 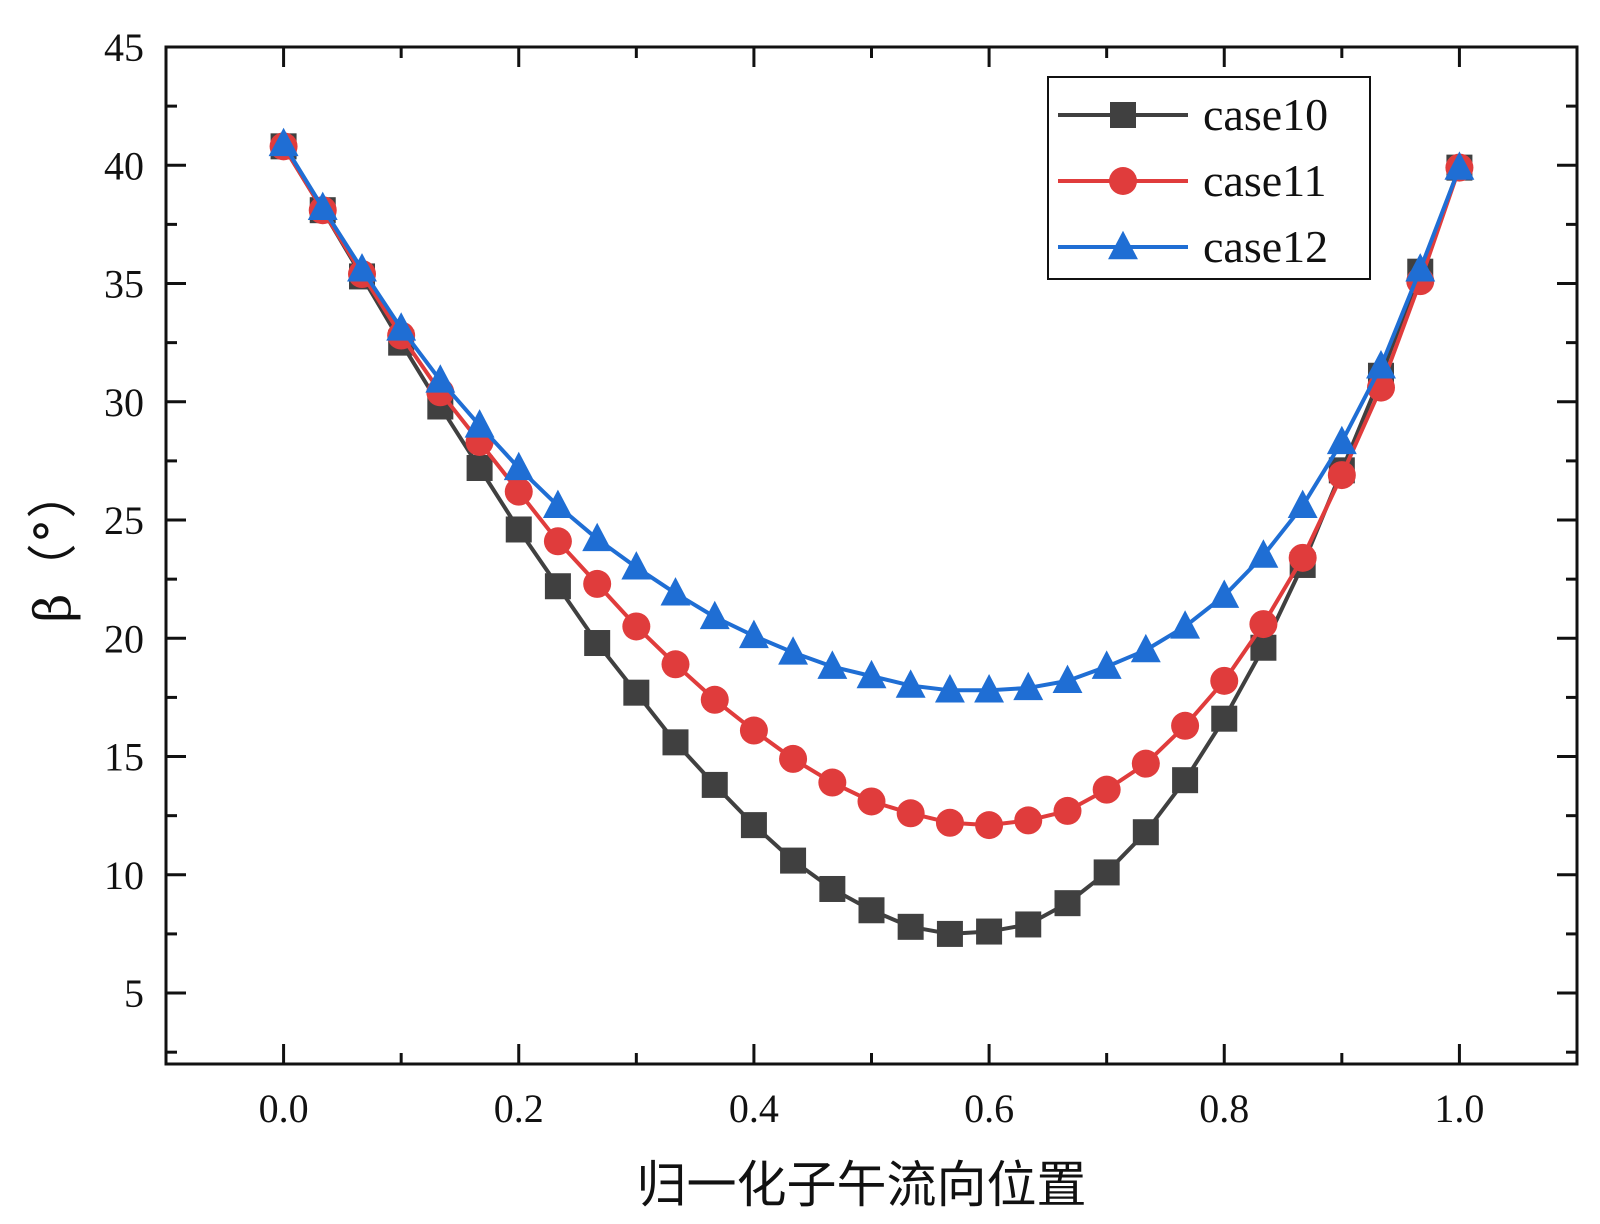 I want to click on x-axis-title: 归一化子午流向位置, so click(x=862, y=1185).